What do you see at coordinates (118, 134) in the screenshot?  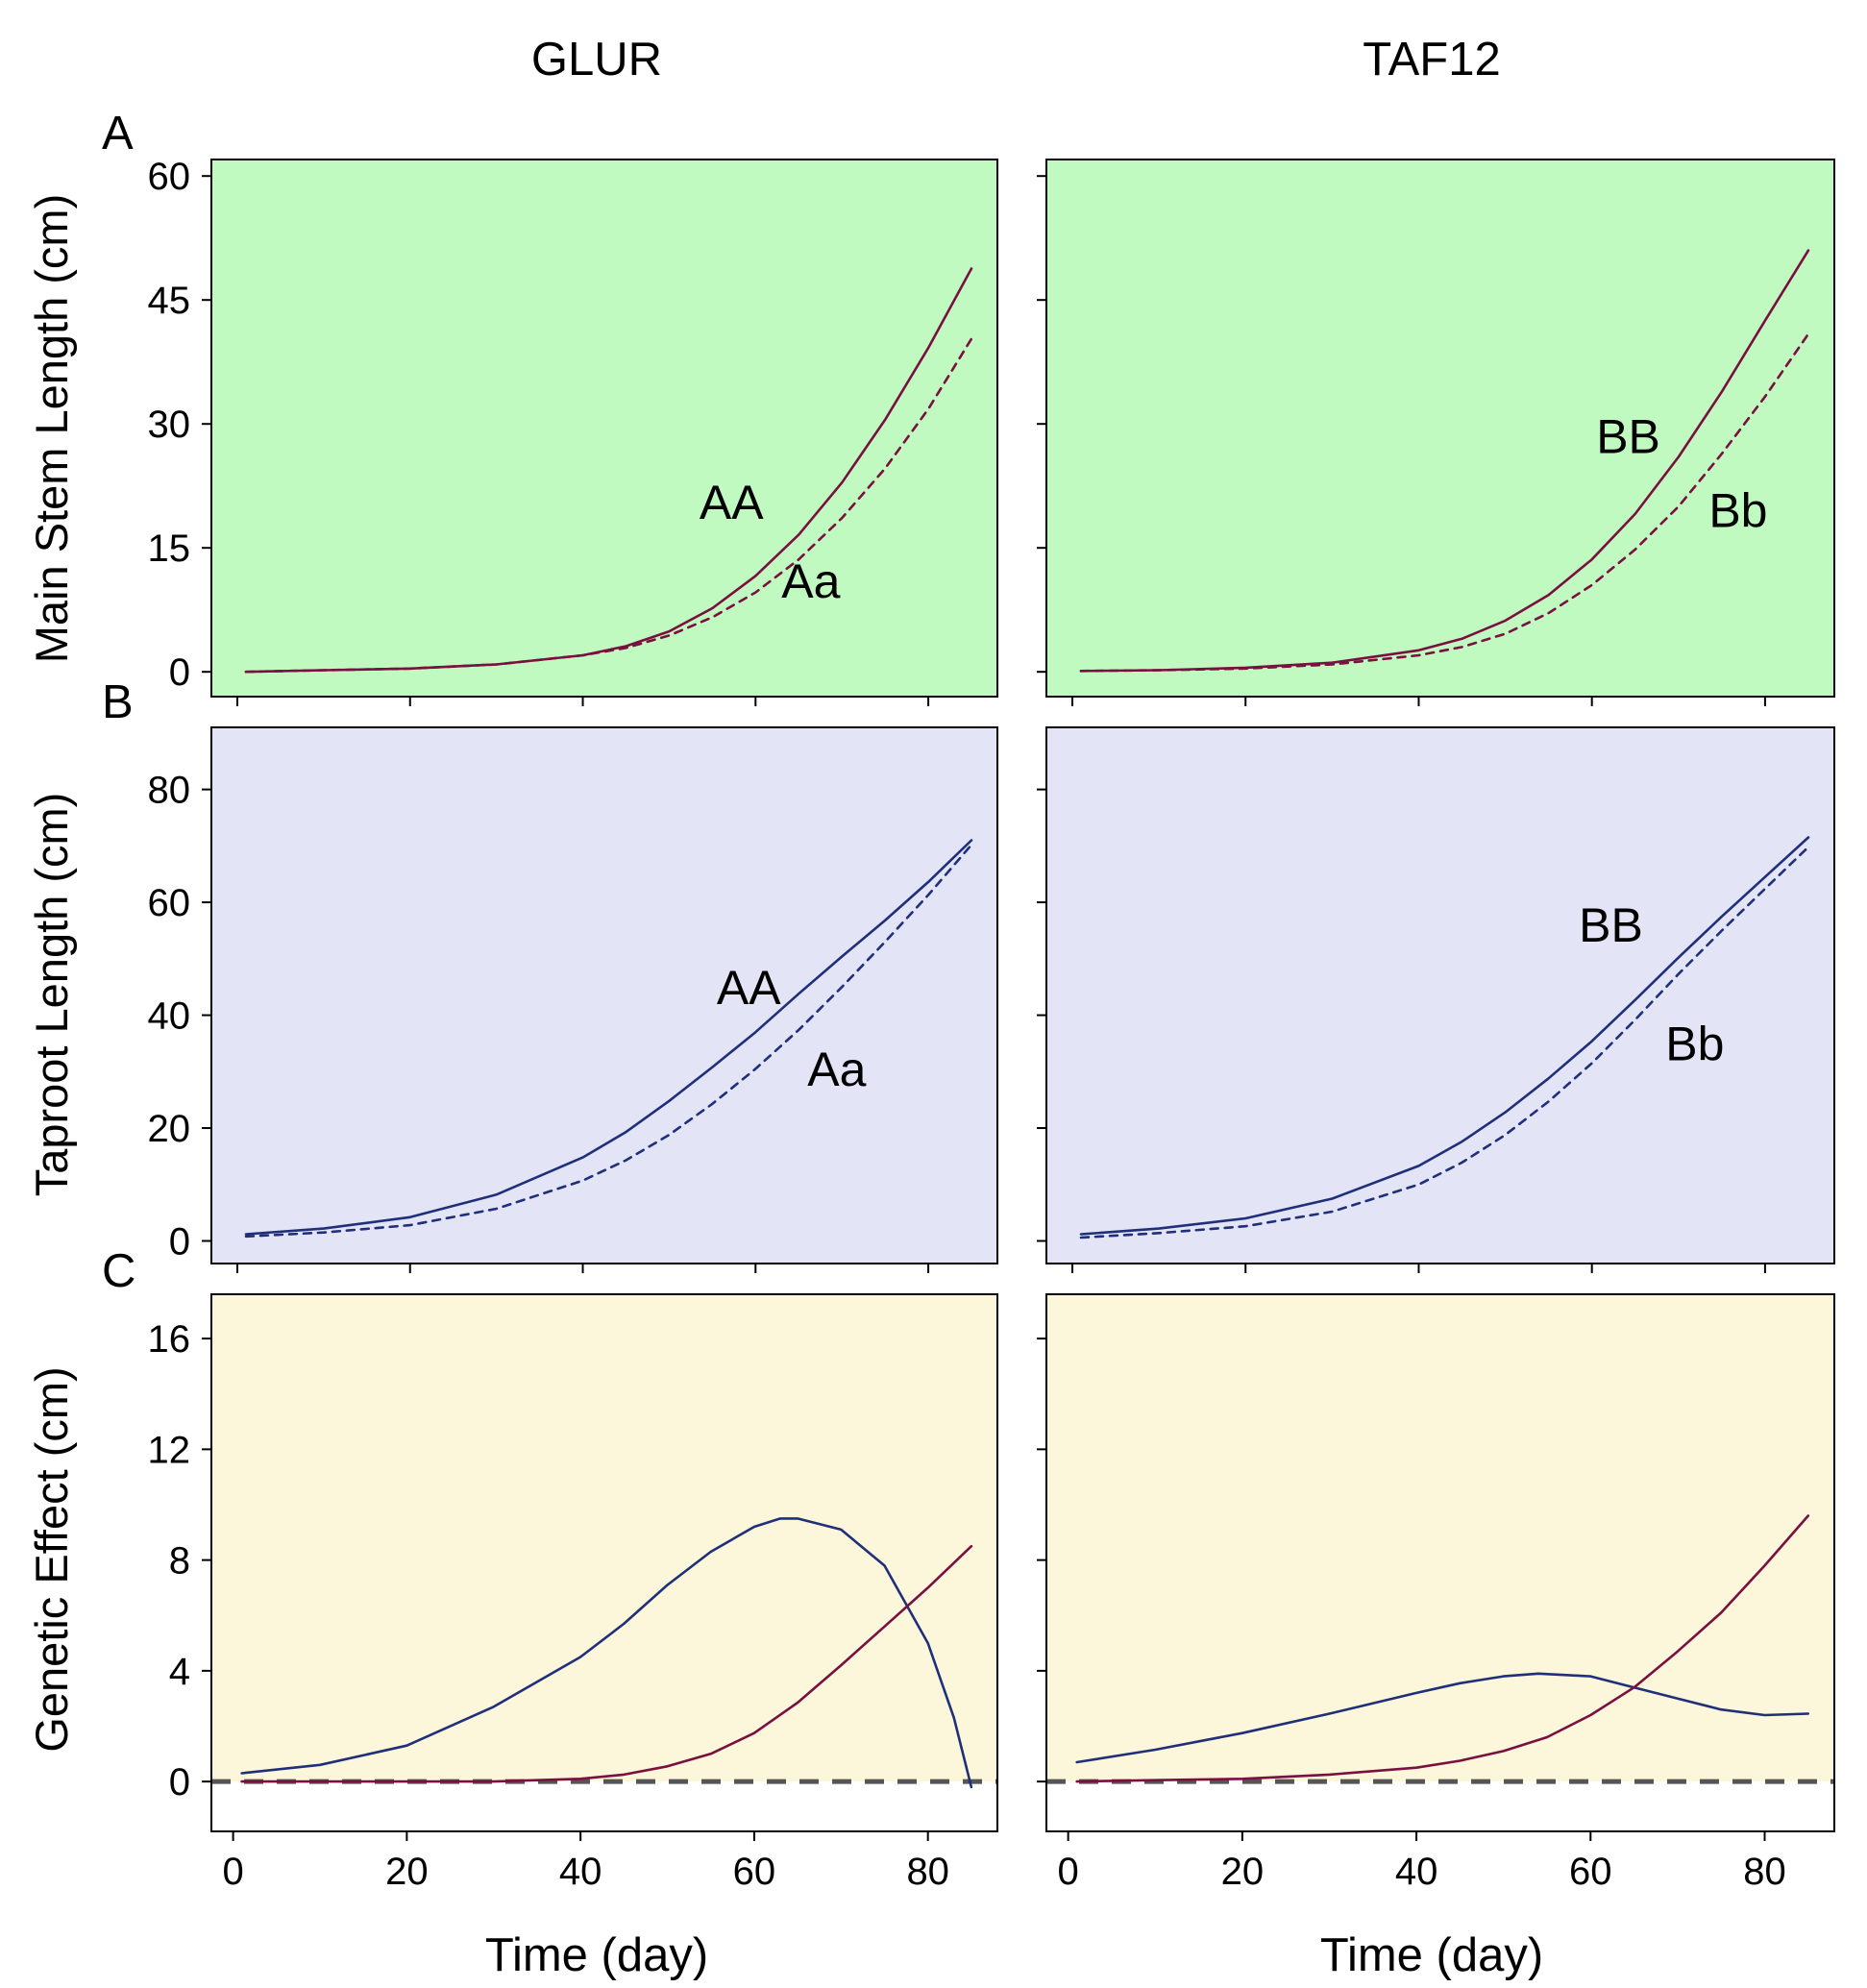 I see `panel-letter-a: A` at bounding box center [118, 134].